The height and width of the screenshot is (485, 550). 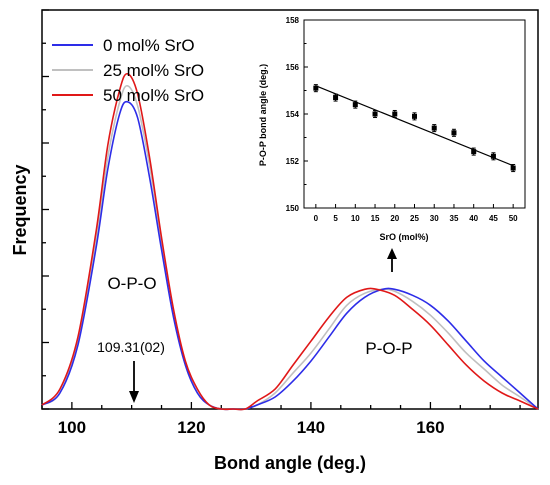 What do you see at coordinates (355, 218) in the screenshot?
I see `inset-x-tick-label: 10` at bounding box center [355, 218].